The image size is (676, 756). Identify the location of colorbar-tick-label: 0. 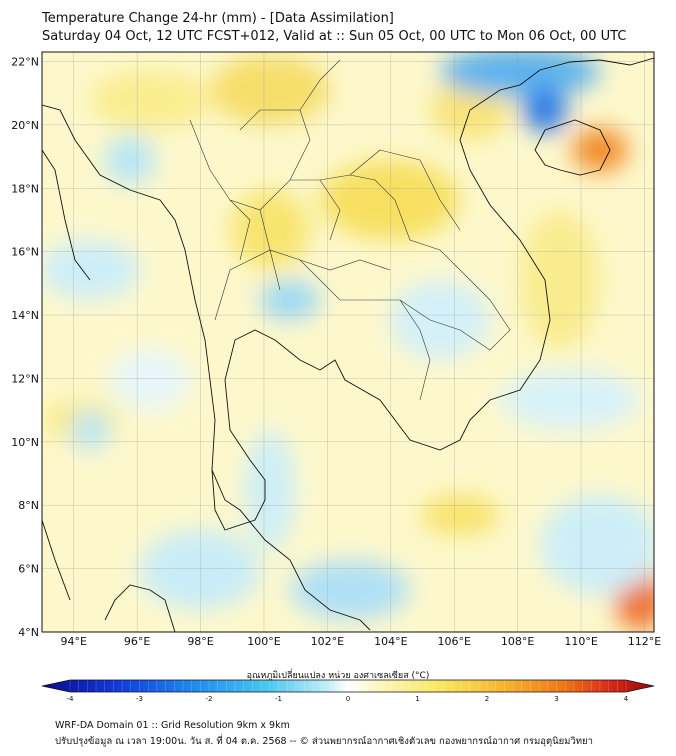
(348, 699).